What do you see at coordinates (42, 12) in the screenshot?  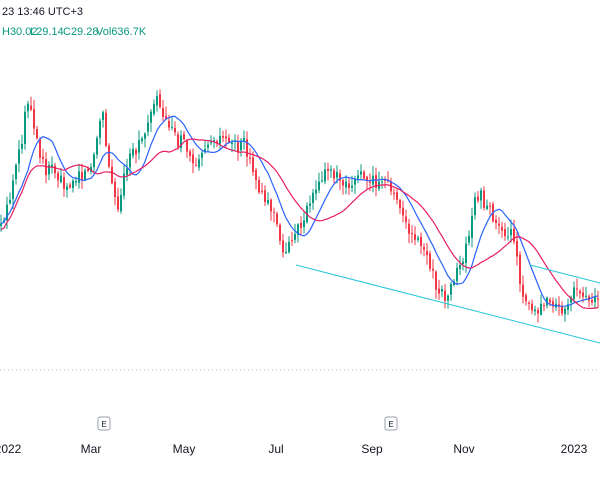 I see `header-datetime: 23 13:46 UTC+3` at bounding box center [42, 12].